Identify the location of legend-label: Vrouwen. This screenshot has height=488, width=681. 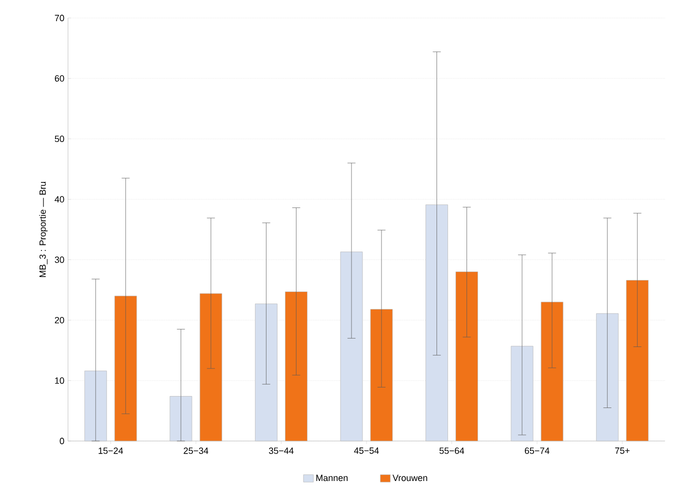
(410, 478).